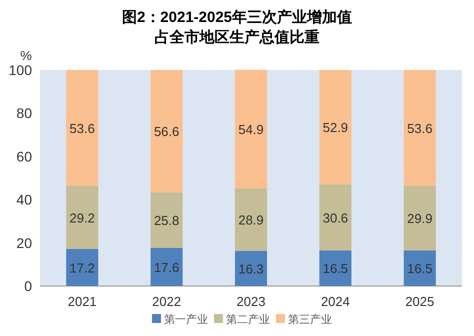 This screenshot has width=474, height=336. What do you see at coordinates (24, 113) in the screenshot?
I see `y-tick-label: 80` at bounding box center [24, 113].